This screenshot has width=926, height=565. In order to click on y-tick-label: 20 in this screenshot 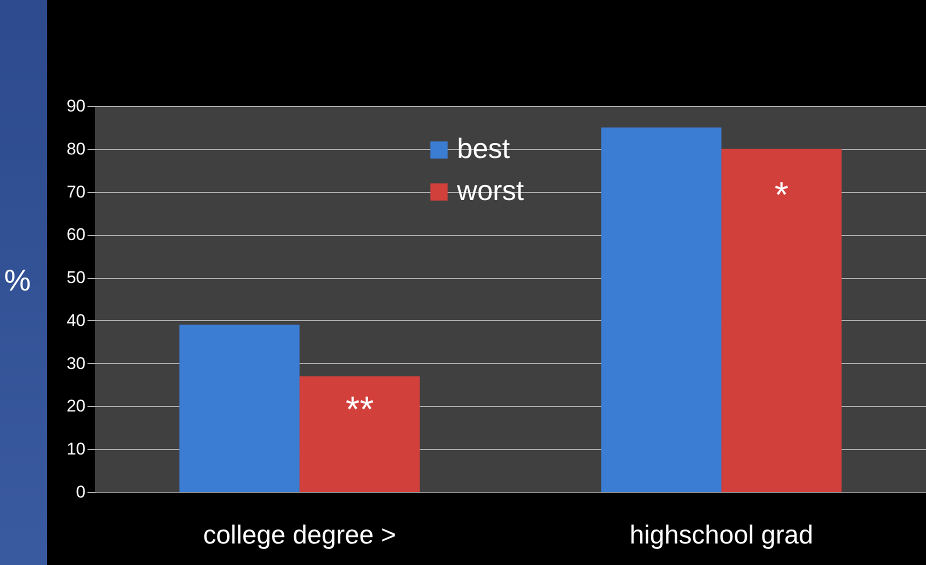, I will do `click(76, 406)`.